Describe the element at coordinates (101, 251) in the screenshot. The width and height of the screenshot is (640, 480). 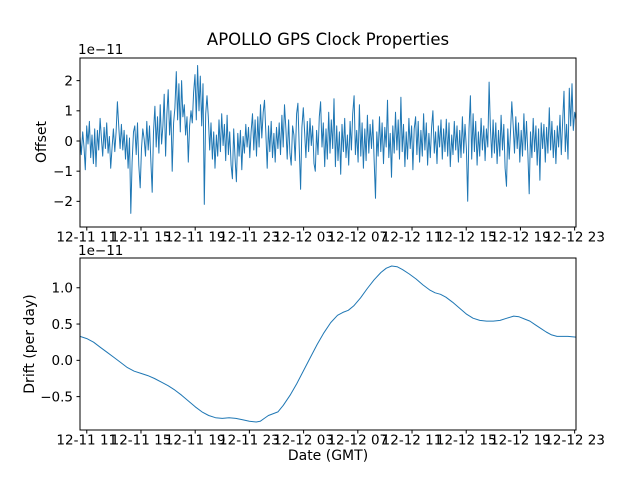
I see `bottom-axis-scale-label: 1e−11` at that location.